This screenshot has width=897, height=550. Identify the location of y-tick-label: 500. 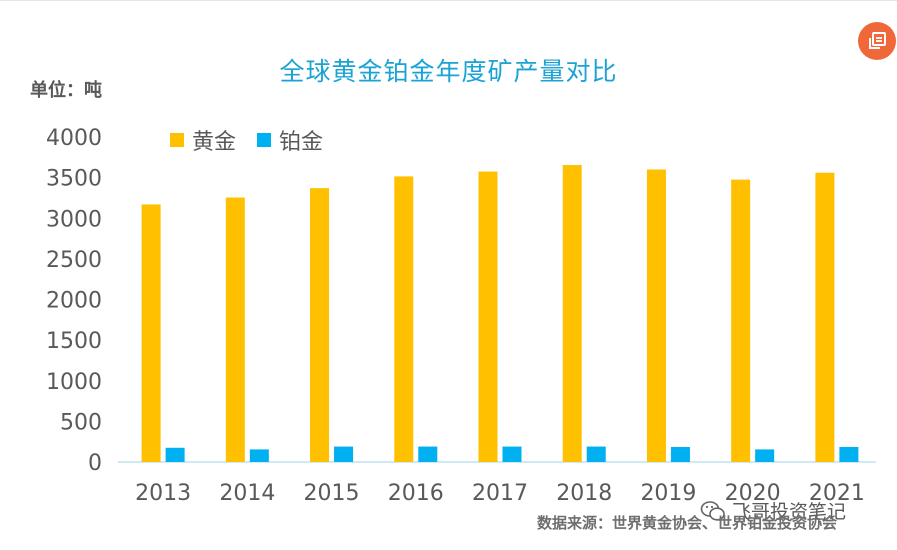
(81, 422).